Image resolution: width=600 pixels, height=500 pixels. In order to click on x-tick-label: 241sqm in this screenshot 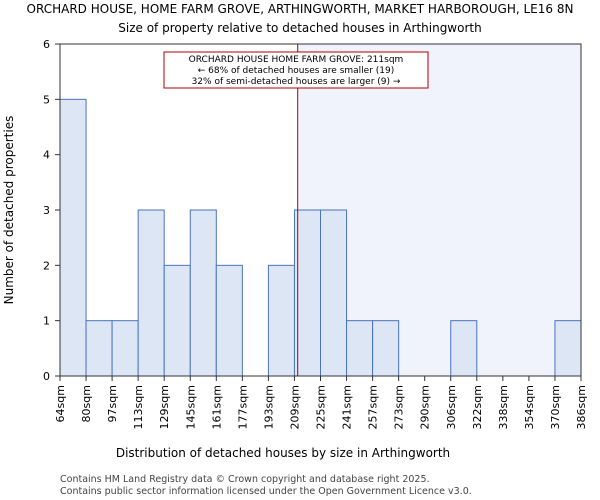, I will do `click(347, 407)`.